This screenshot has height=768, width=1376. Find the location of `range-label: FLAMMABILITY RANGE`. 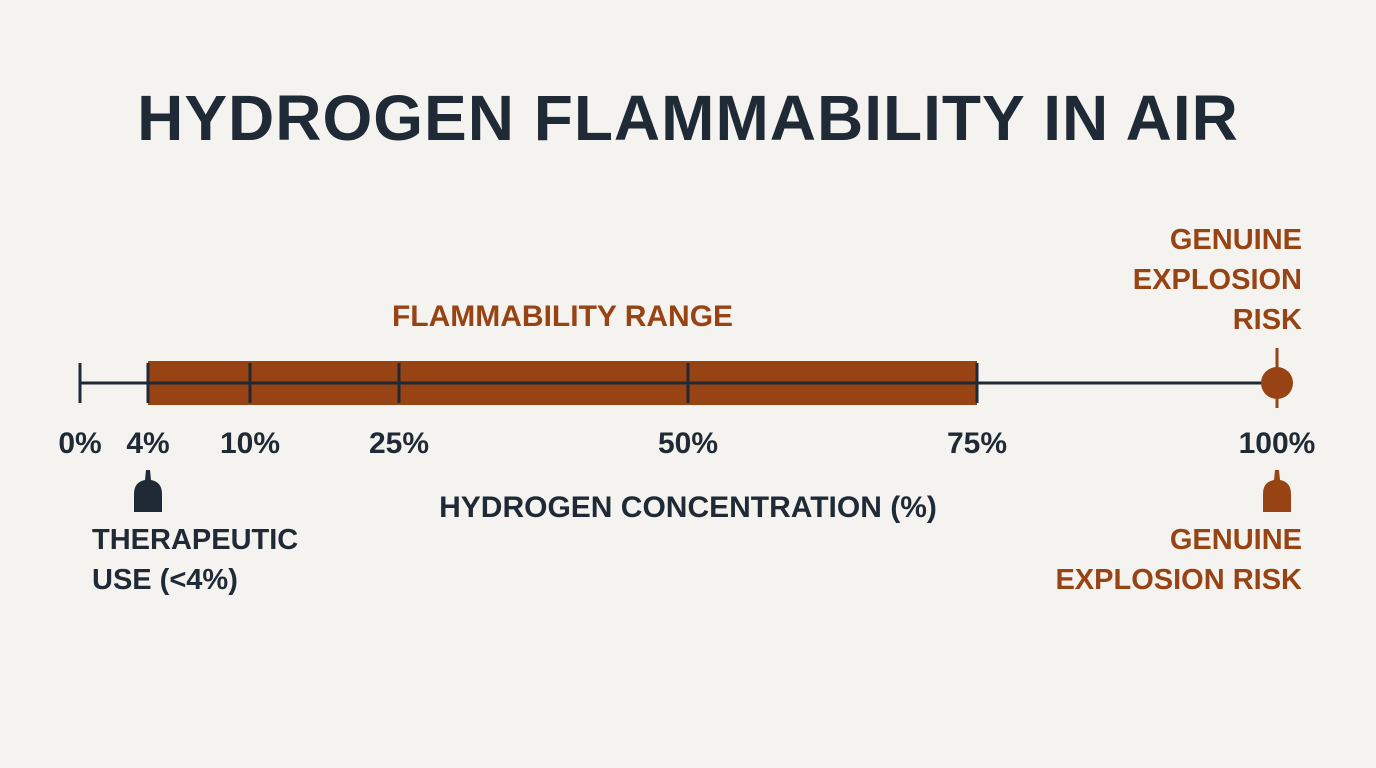

range-label: FLAMMABILITY RANGE is located at coordinates (562, 316).